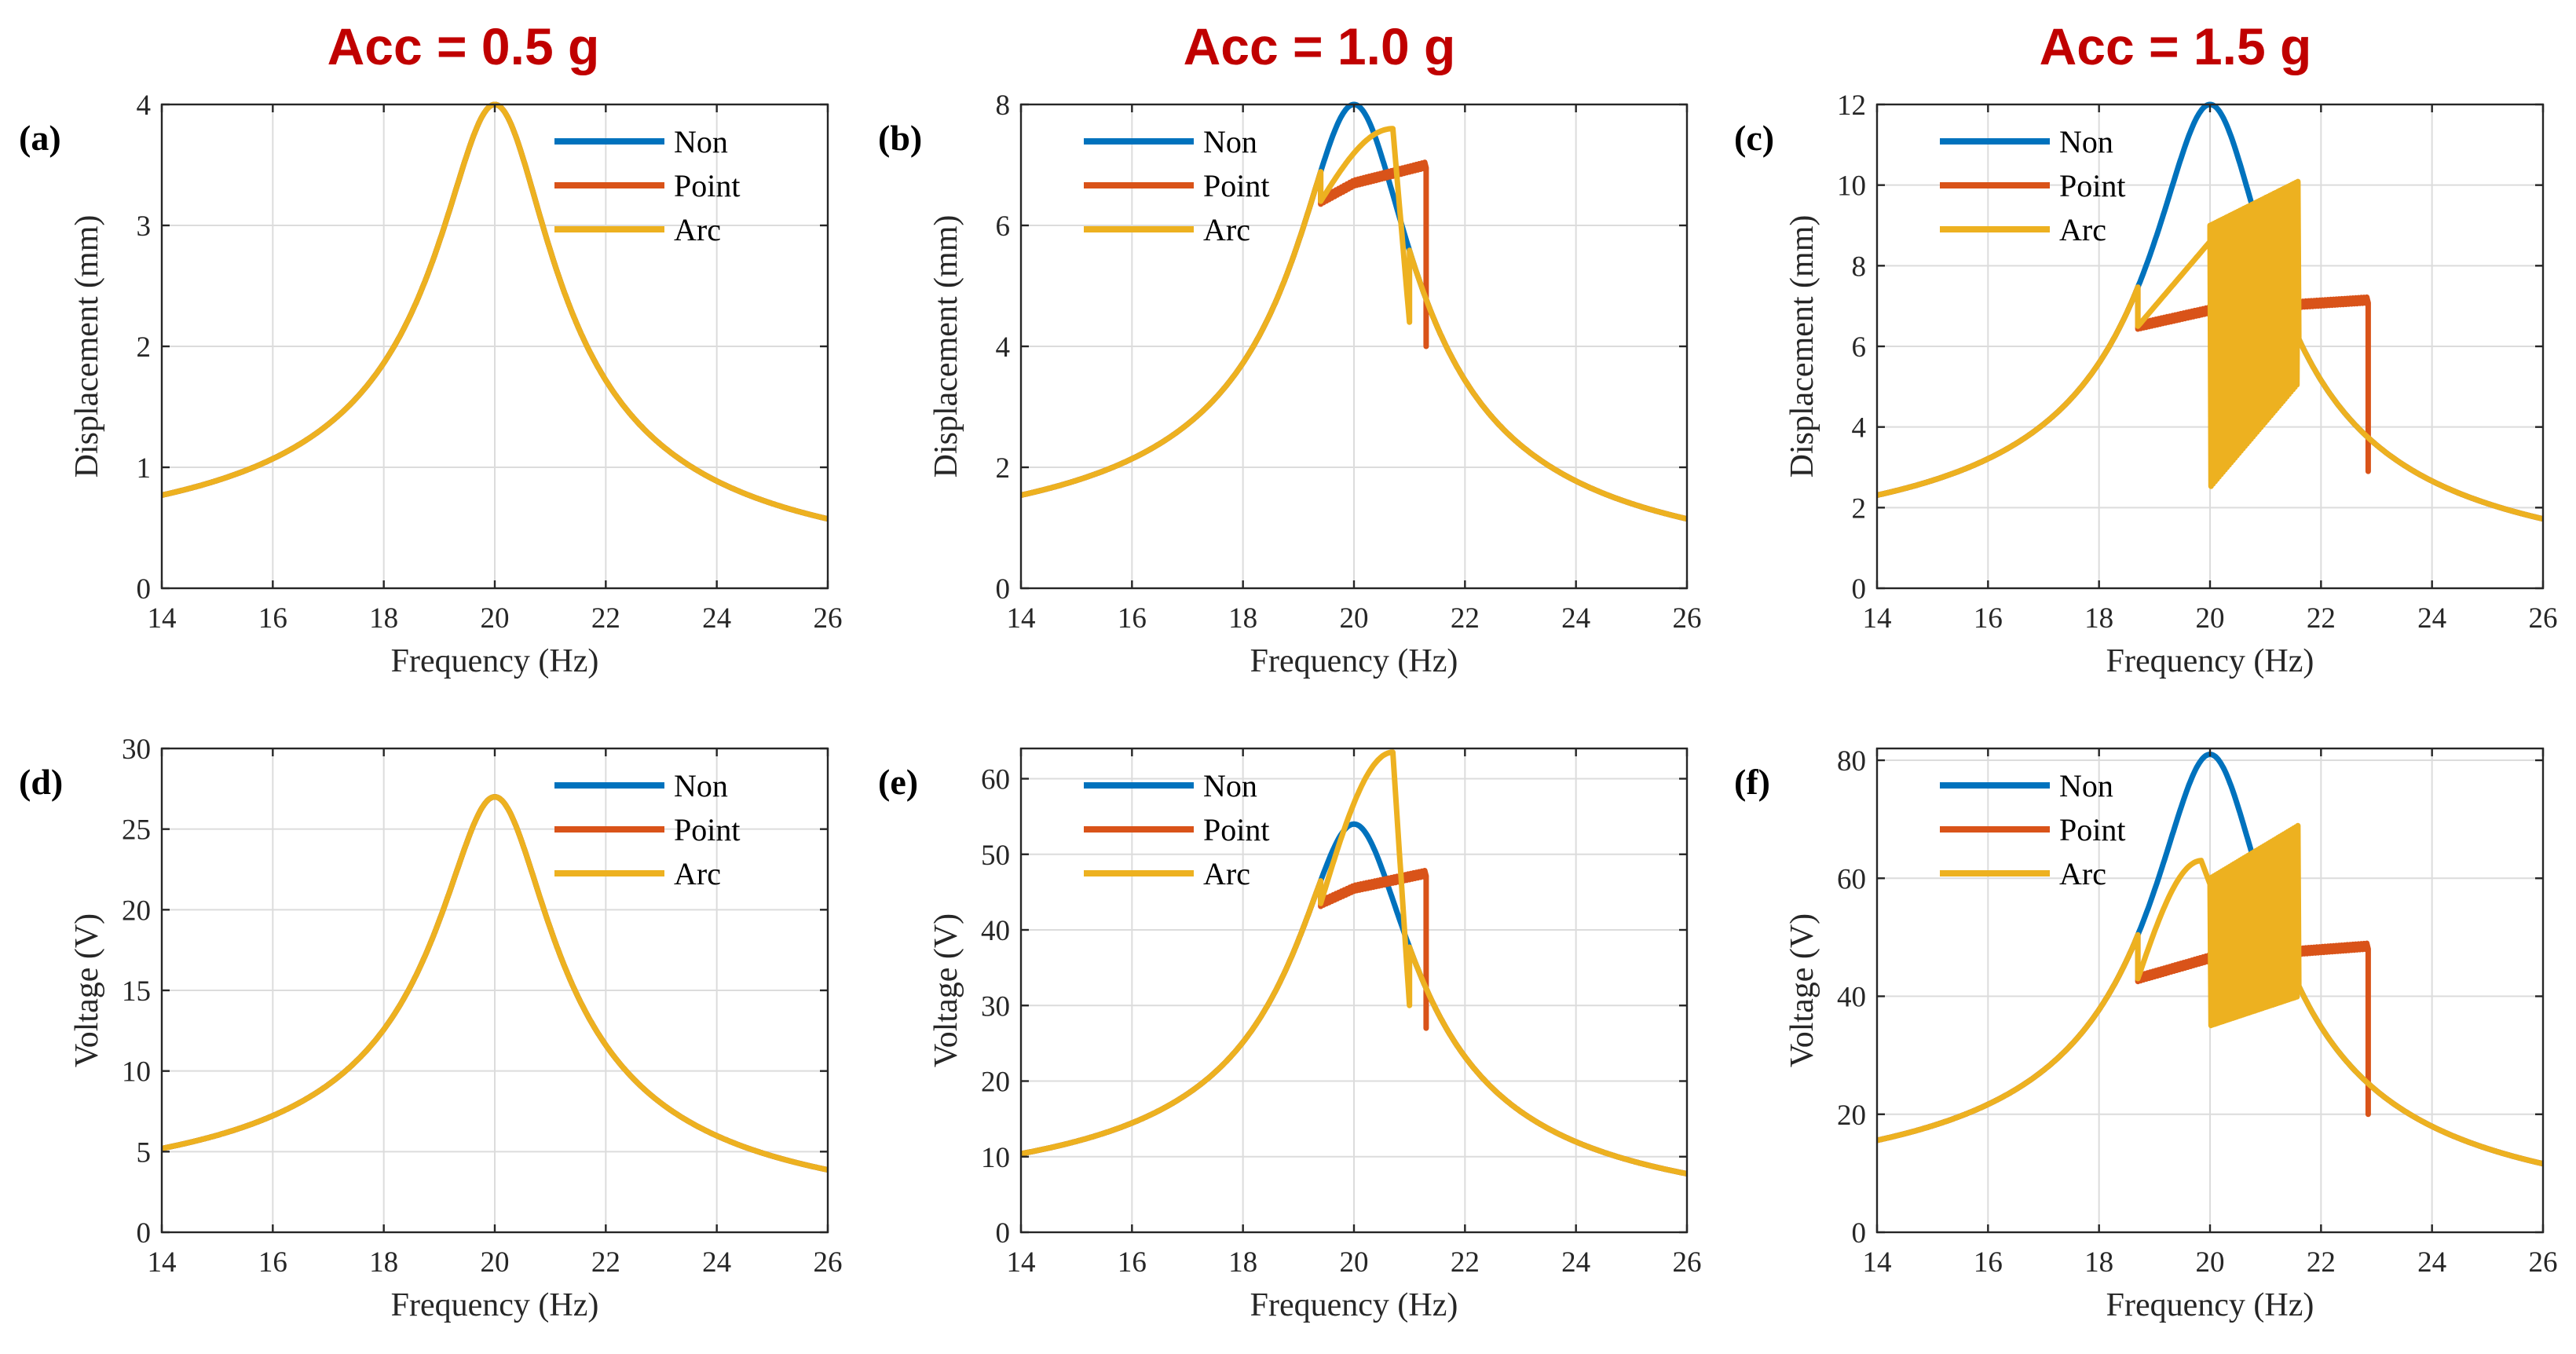 This screenshot has height=1354, width=2576. Describe the element at coordinates (996, 780) in the screenshot. I see `y-tick-label: 60` at that location.